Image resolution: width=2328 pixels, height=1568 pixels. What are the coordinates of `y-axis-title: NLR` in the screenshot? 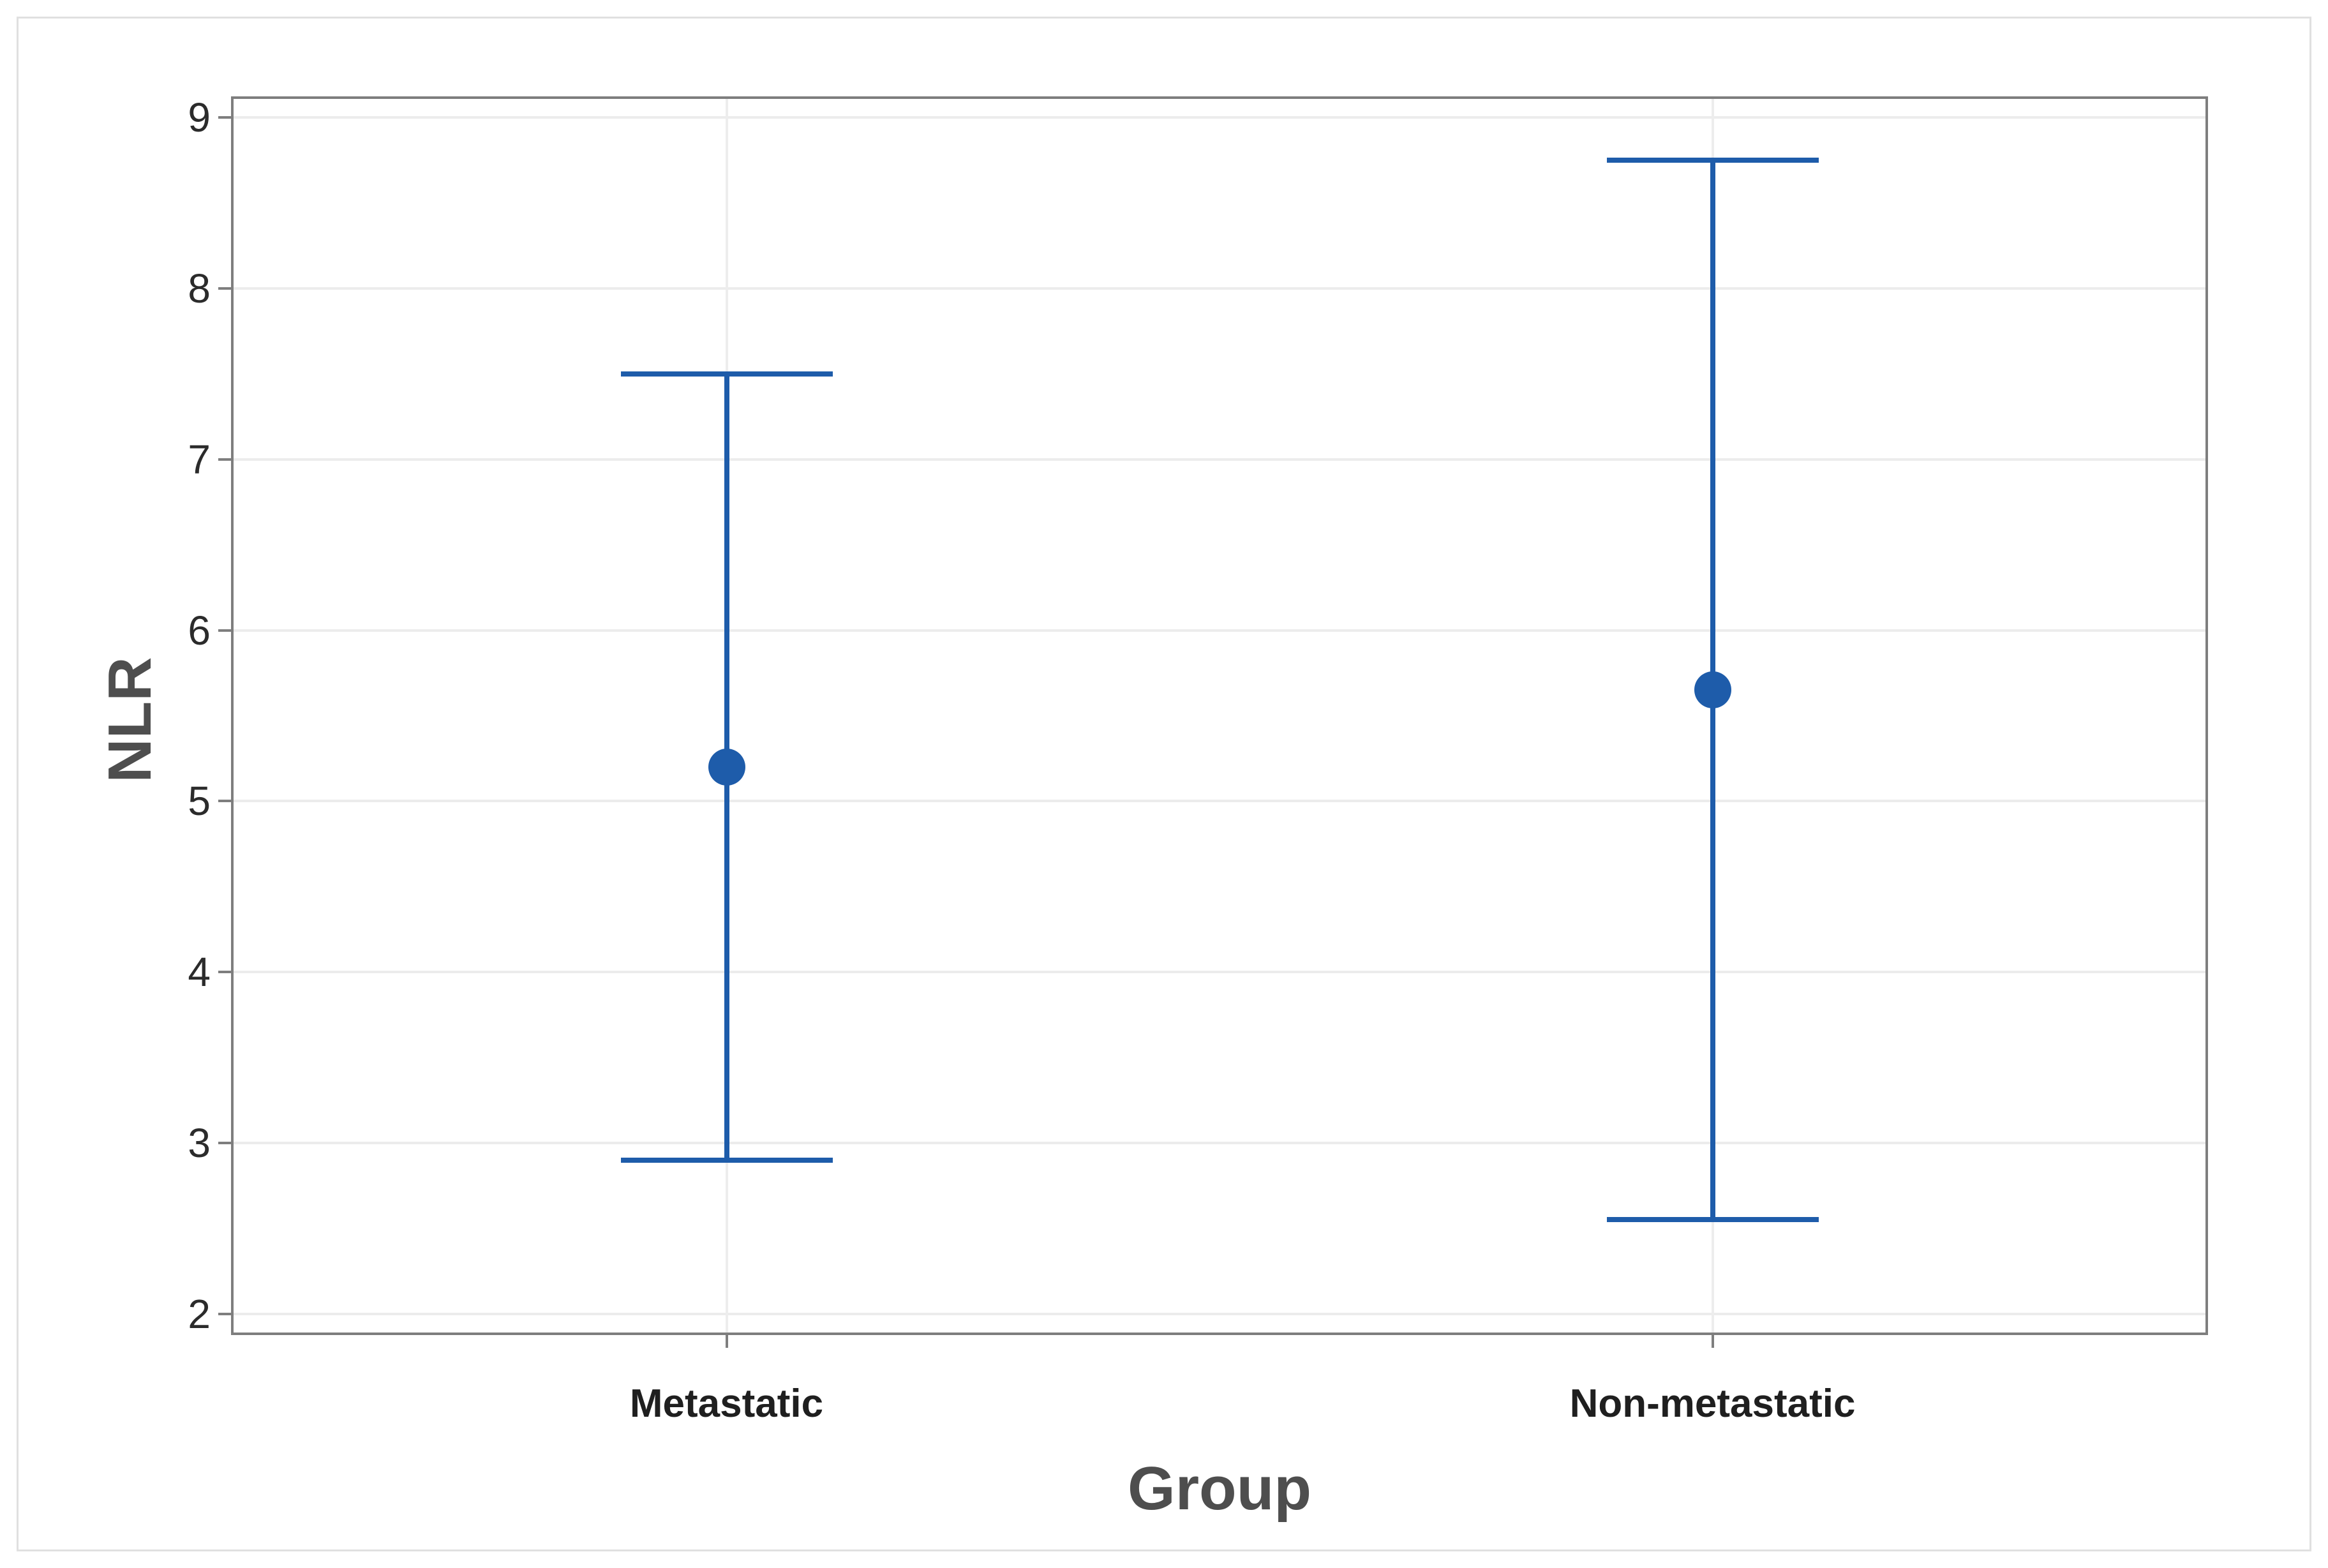 It's located at (130, 720).